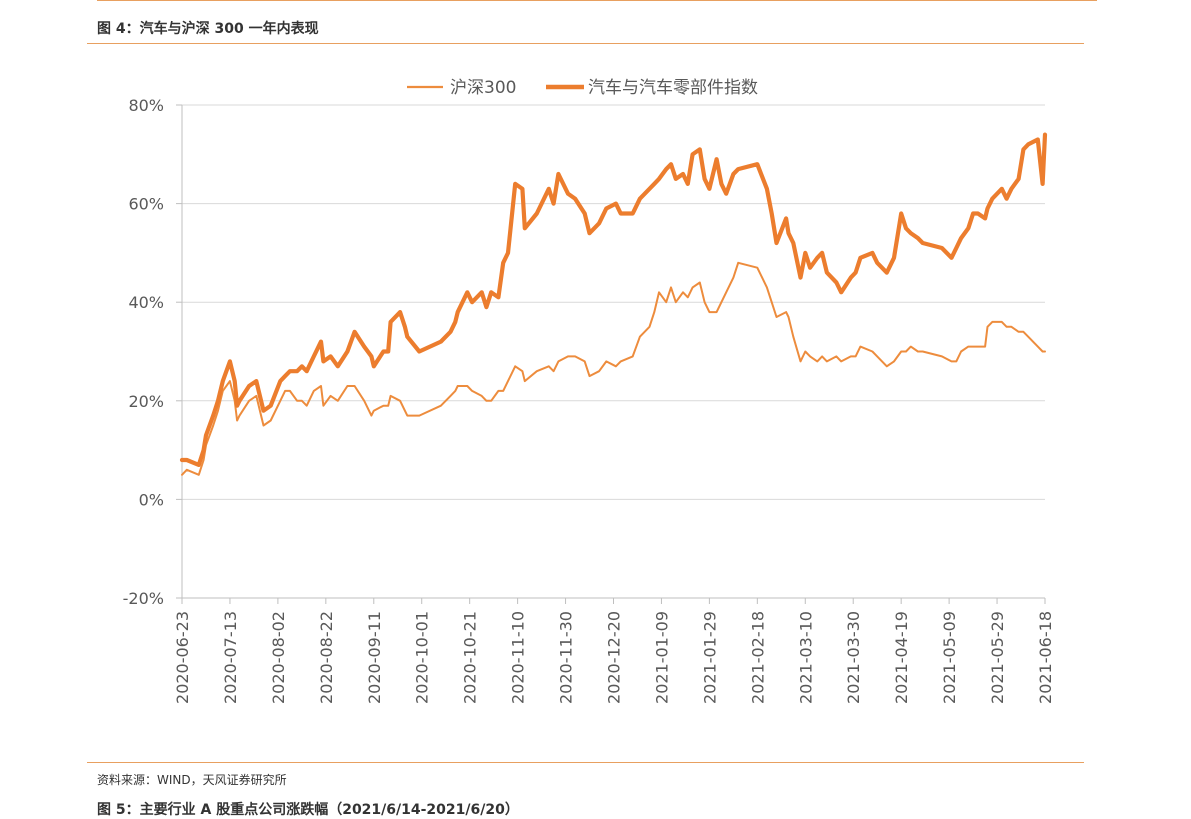  I want to click on legend: 沪深300 汽车与汽车零部件指数, so click(582, 88).